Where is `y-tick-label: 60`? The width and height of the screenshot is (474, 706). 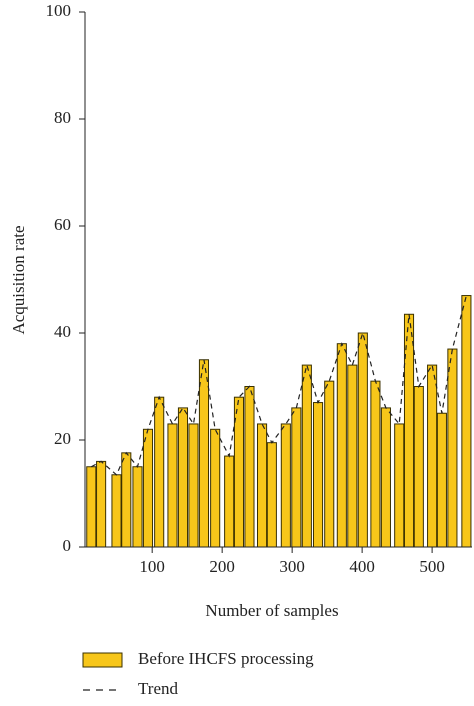 y-tick-label: 60 is located at coordinates (62, 224).